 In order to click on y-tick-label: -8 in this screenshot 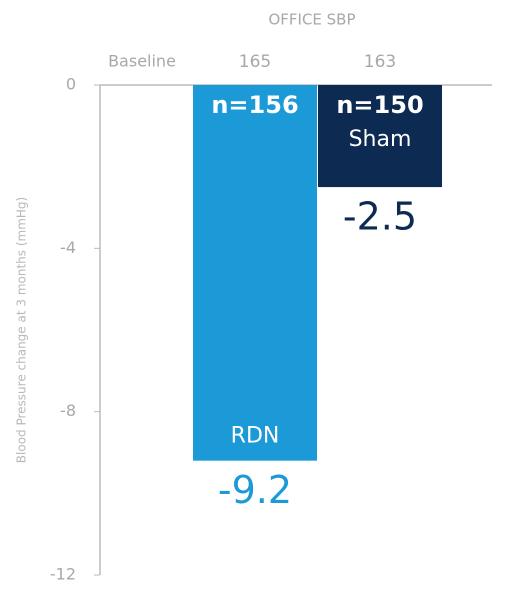, I will do `click(68, 410)`.